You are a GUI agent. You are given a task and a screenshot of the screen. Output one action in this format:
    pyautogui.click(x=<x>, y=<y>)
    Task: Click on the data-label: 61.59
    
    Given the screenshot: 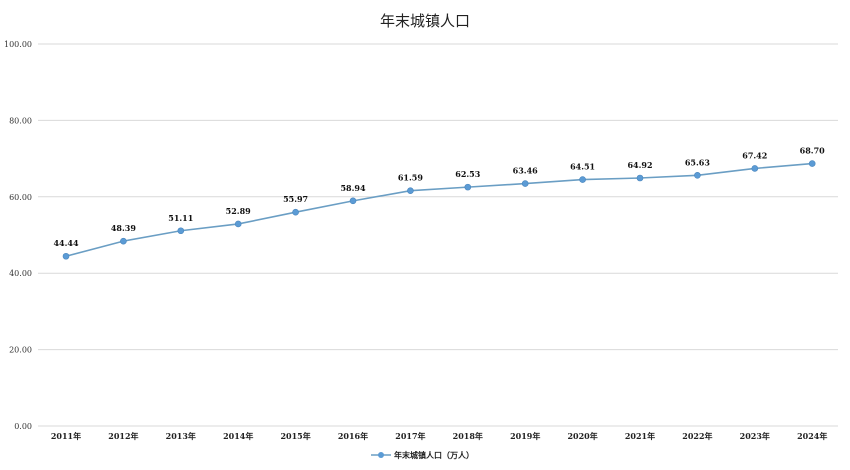 What is the action you would take?
    pyautogui.click(x=410, y=178)
    